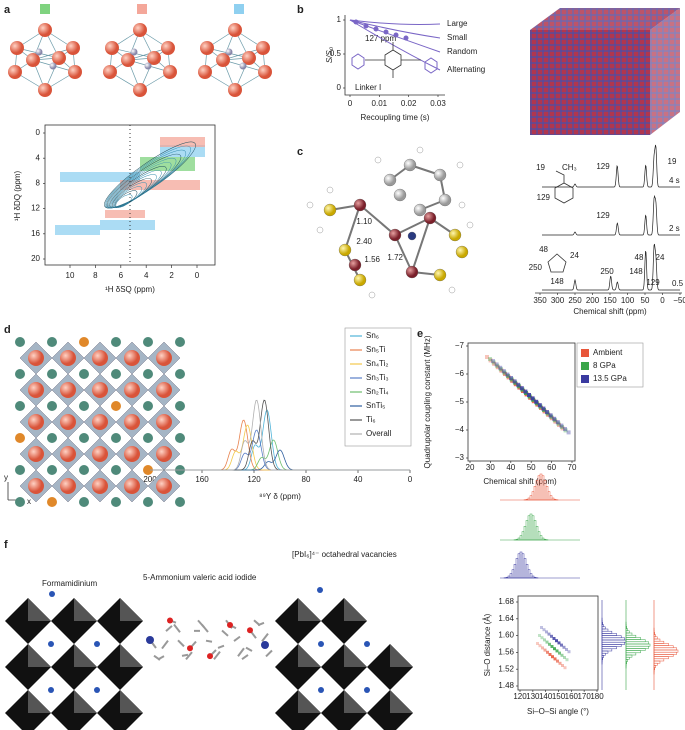 This screenshot has height=730, width=685. I want to click on tick-label: 170, so click(584, 696).